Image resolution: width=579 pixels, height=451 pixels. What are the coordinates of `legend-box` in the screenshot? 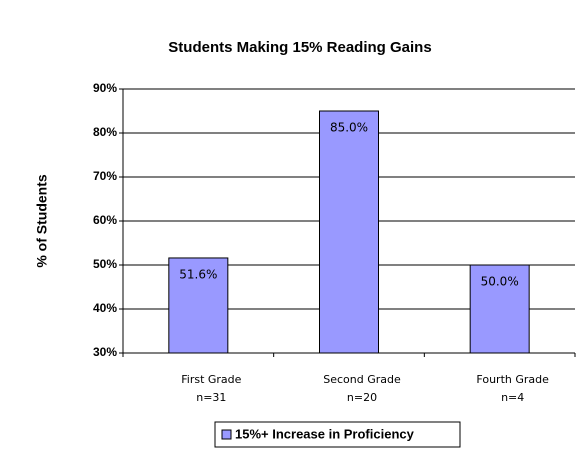 It's located at (337, 434).